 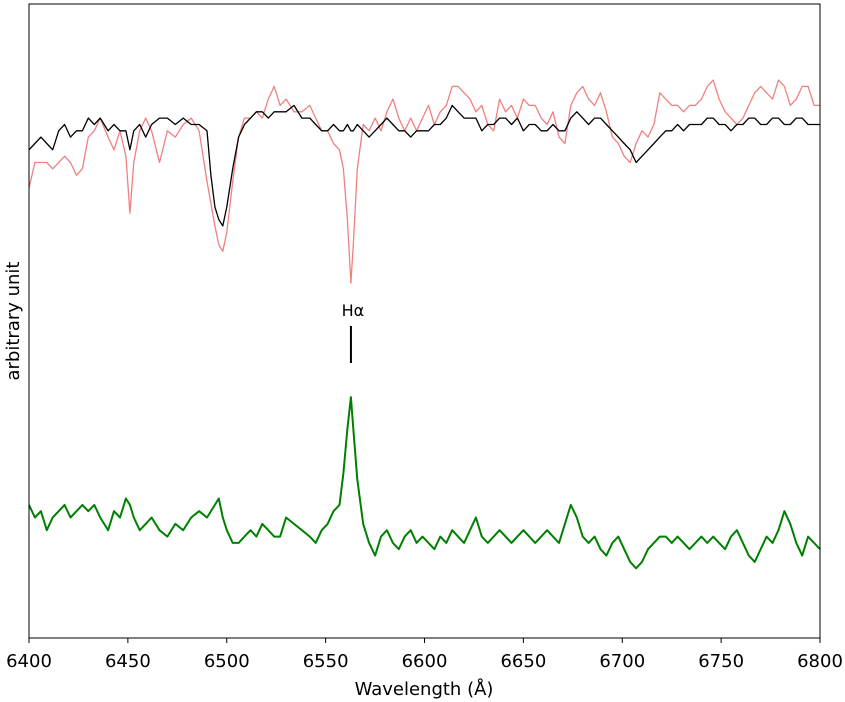 I want to click on x-tick-label: 6600, so click(x=425, y=661).